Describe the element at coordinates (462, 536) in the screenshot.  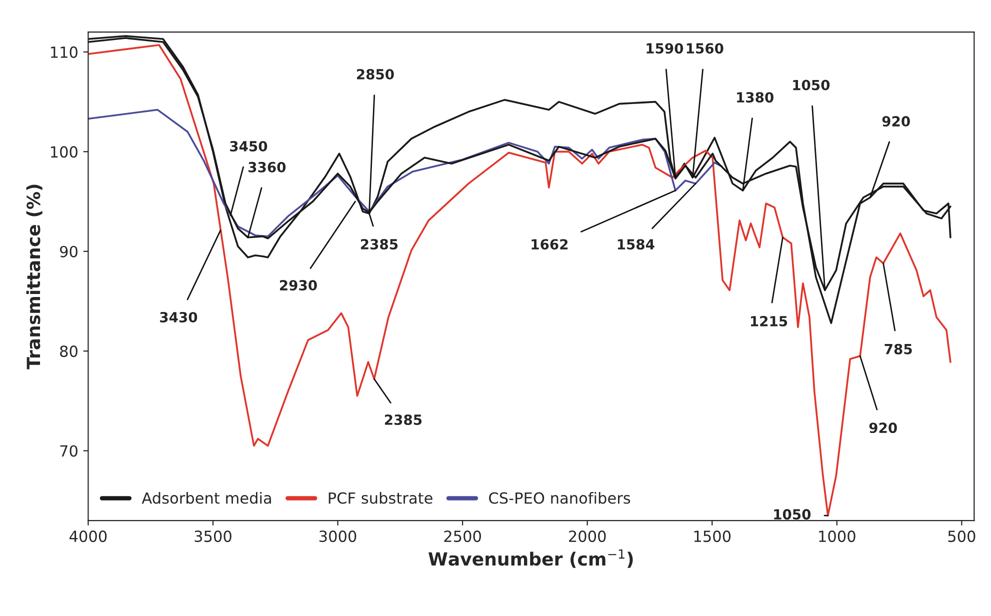
I see `x-tick-label: 2500` at that location.